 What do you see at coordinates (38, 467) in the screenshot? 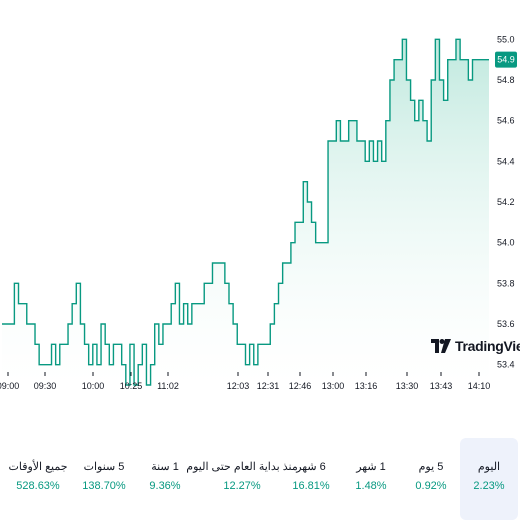
I see `period-label: جميع الأوقات` at bounding box center [38, 467].